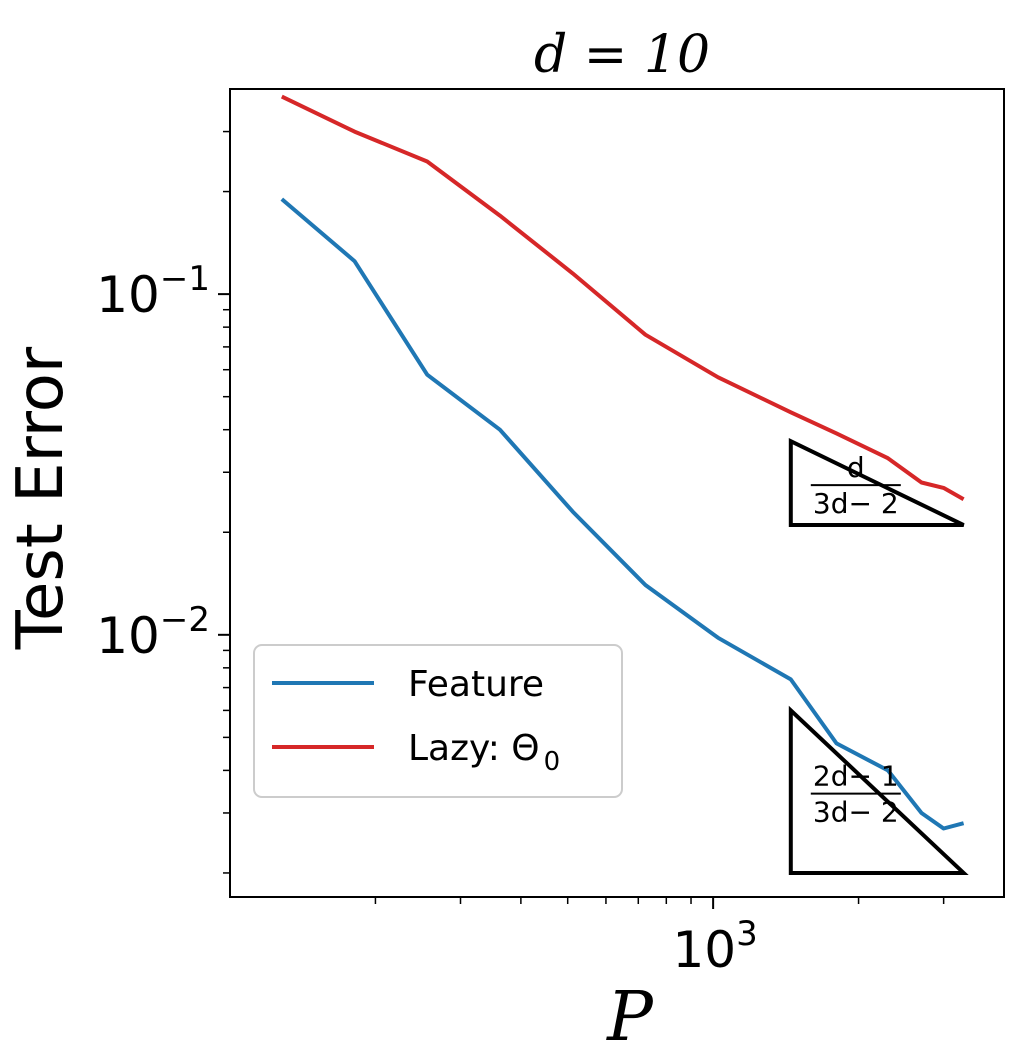 Image resolution: width=1036 pixels, height=1049 pixels. I want to click on slope-label-numerator-0: d, so click(856, 467).